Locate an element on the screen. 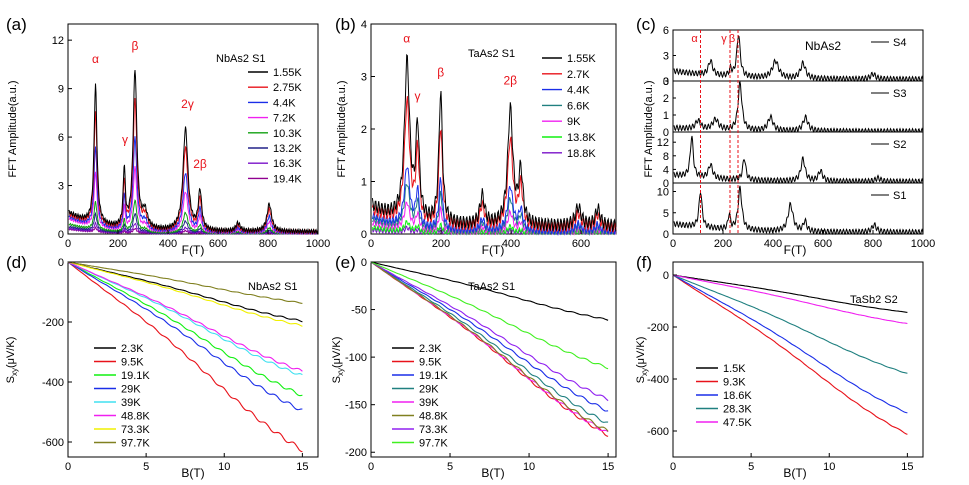 Image resolution: width=969 pixels, height=485 pixels. peak-label: β is located at coordinates (440, 73).